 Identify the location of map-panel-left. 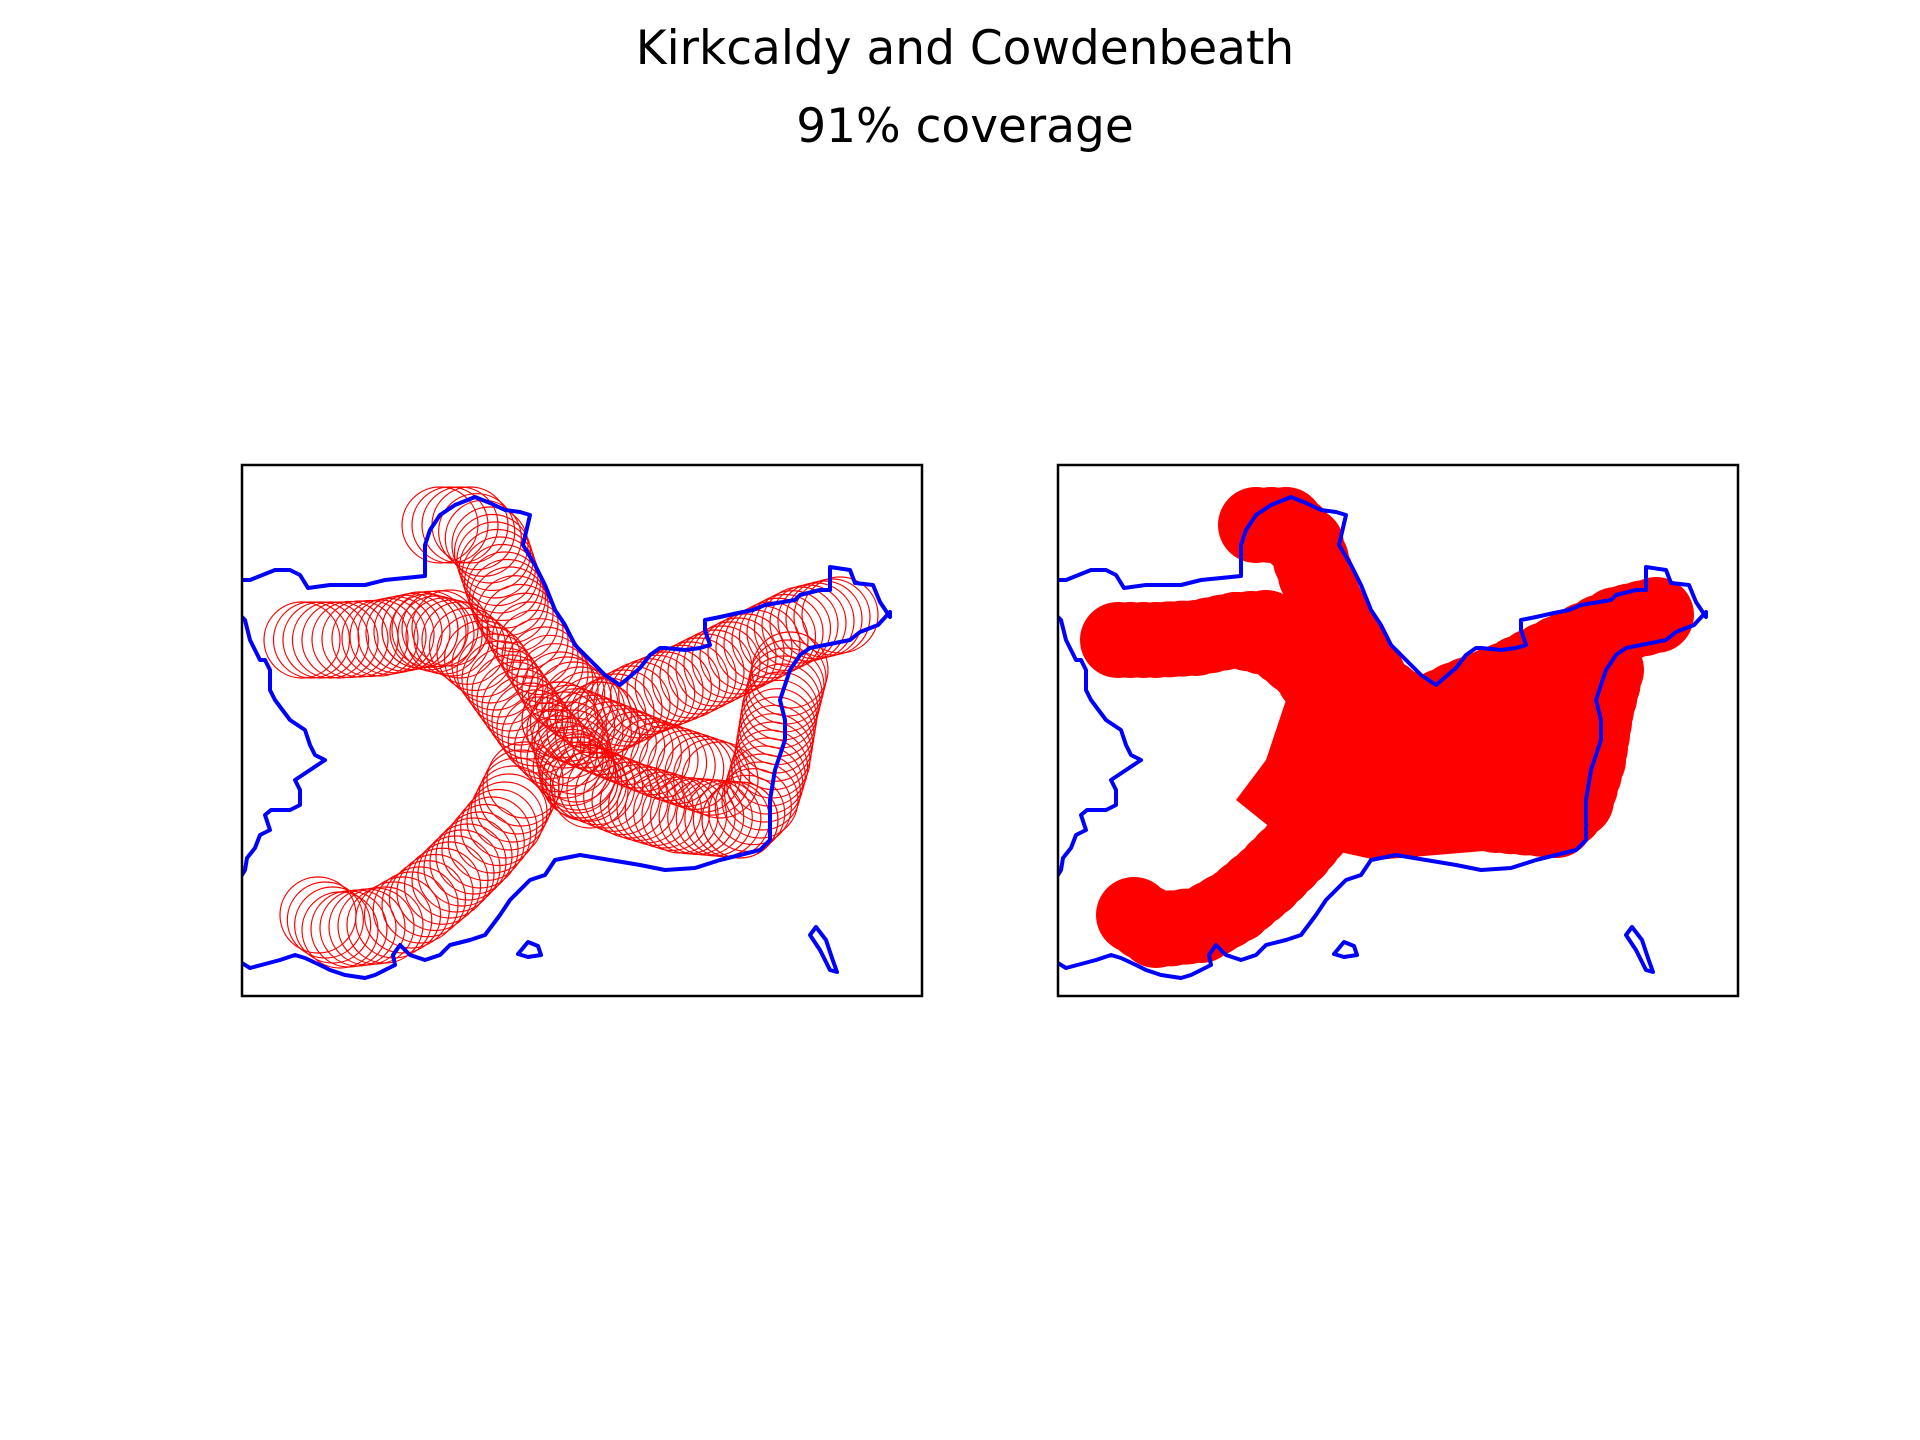
(582, 730).